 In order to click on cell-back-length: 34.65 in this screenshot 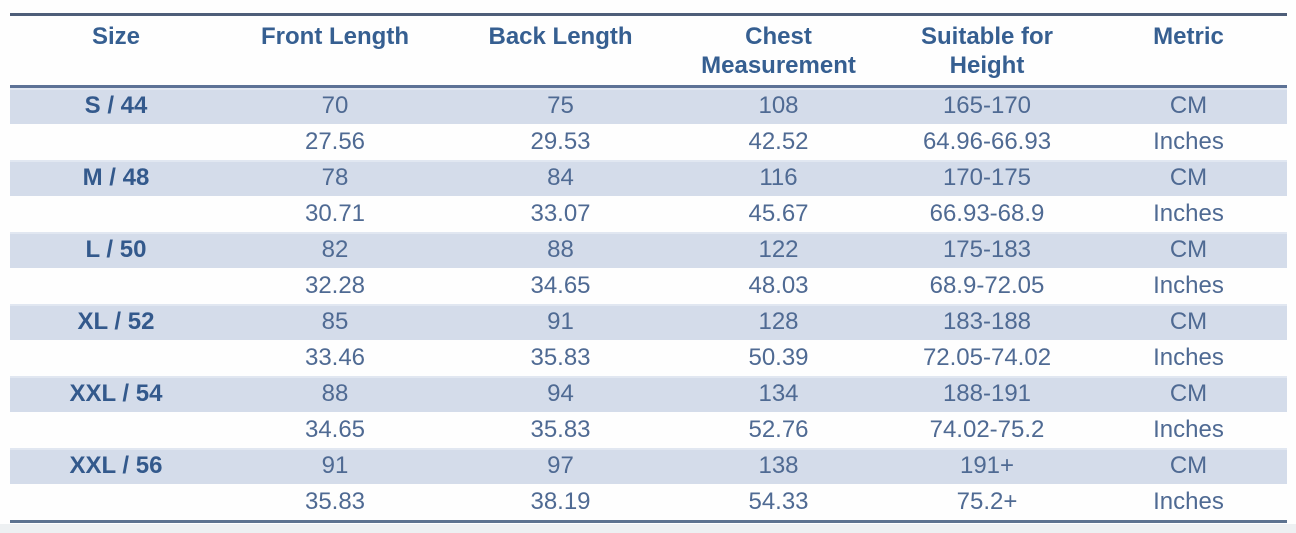, I will do `click(560, 285)`.